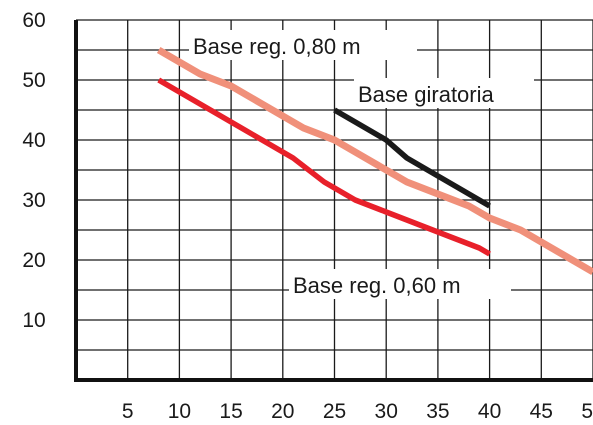 This screenshot has width=593, height=425. Describe the element at coordinates (128, 411) in the screenshot. I see `x-tick-label: 5` at that location.